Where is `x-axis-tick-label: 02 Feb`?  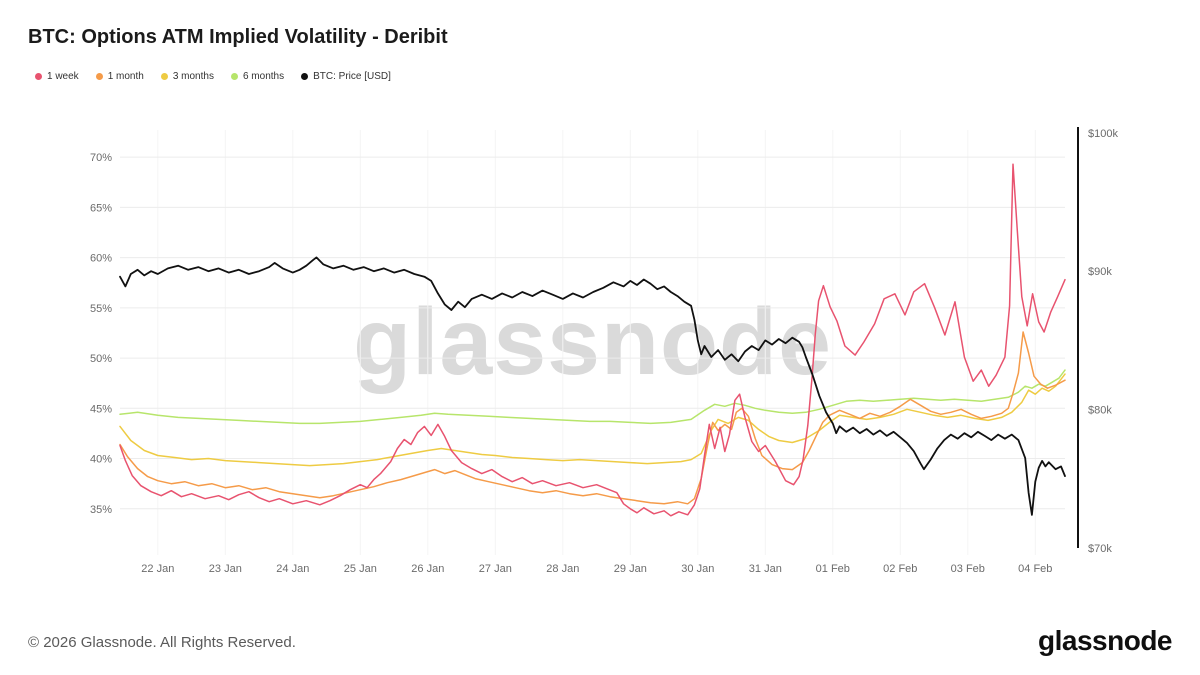 x-axis-tick-label: 02 Feb is located at coordinates (900, 569).